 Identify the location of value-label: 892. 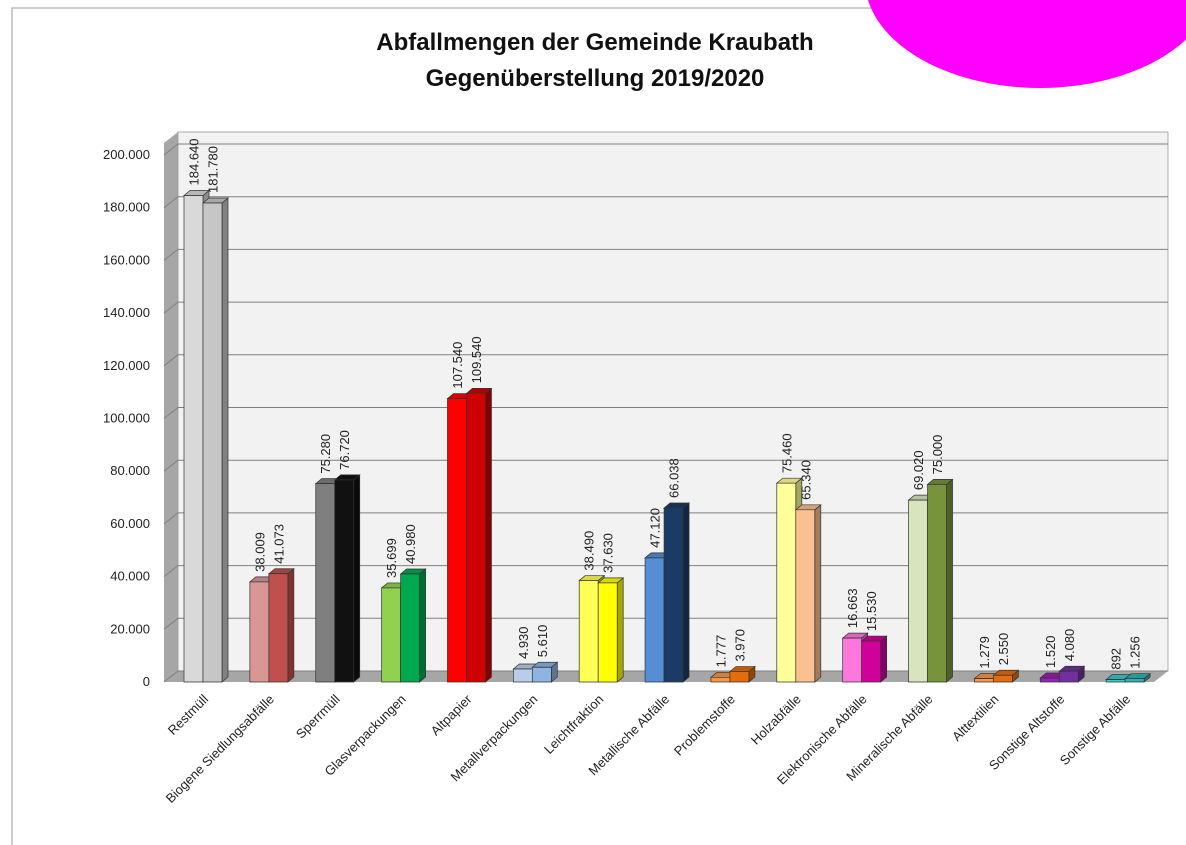
(1116, 659).